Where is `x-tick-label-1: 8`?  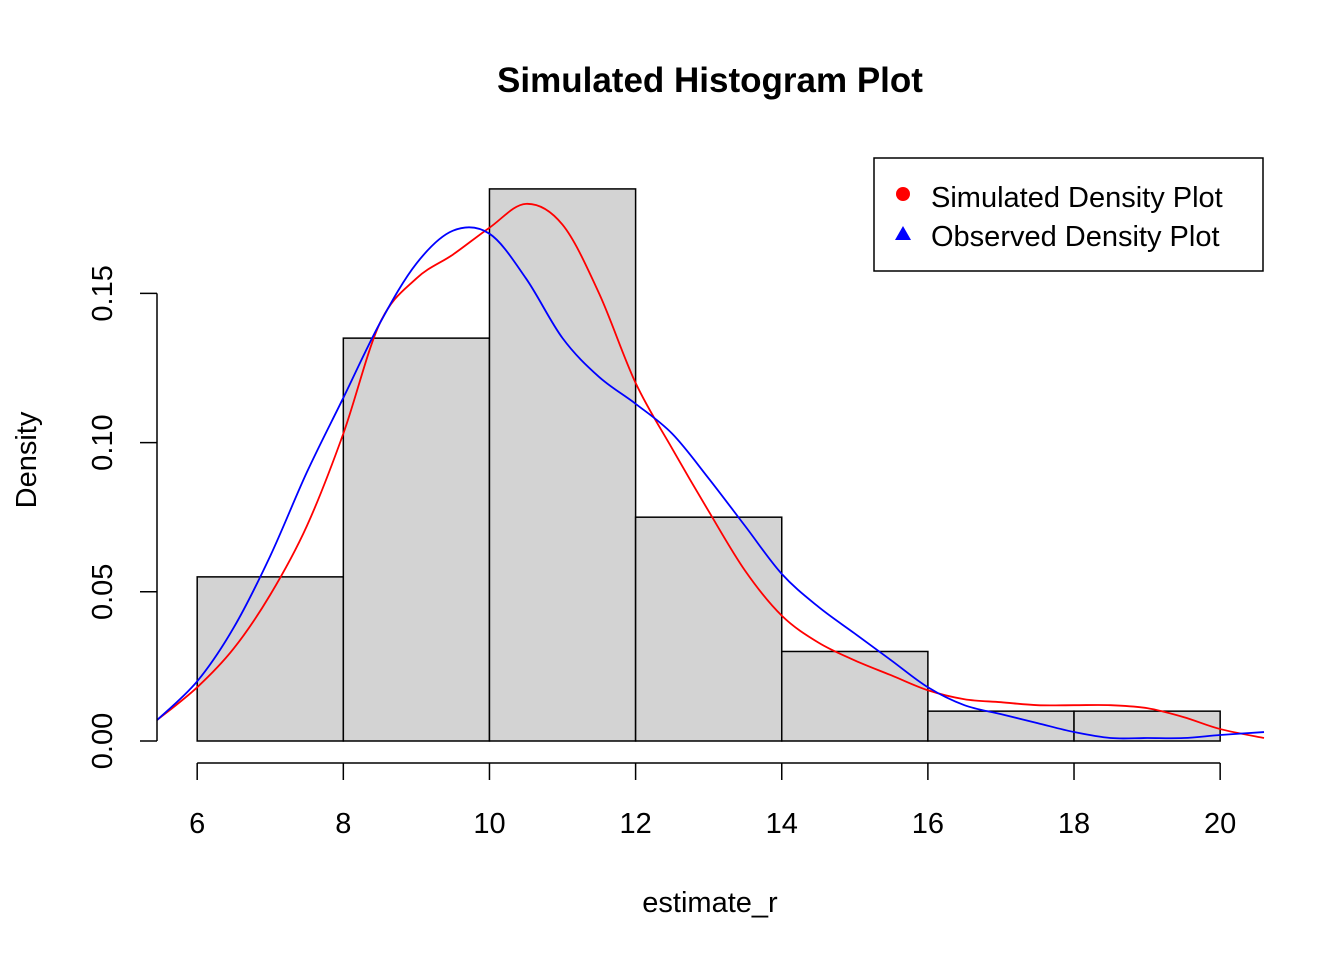 x-tick-label-1: 8 is located at coordinates (343, 824).